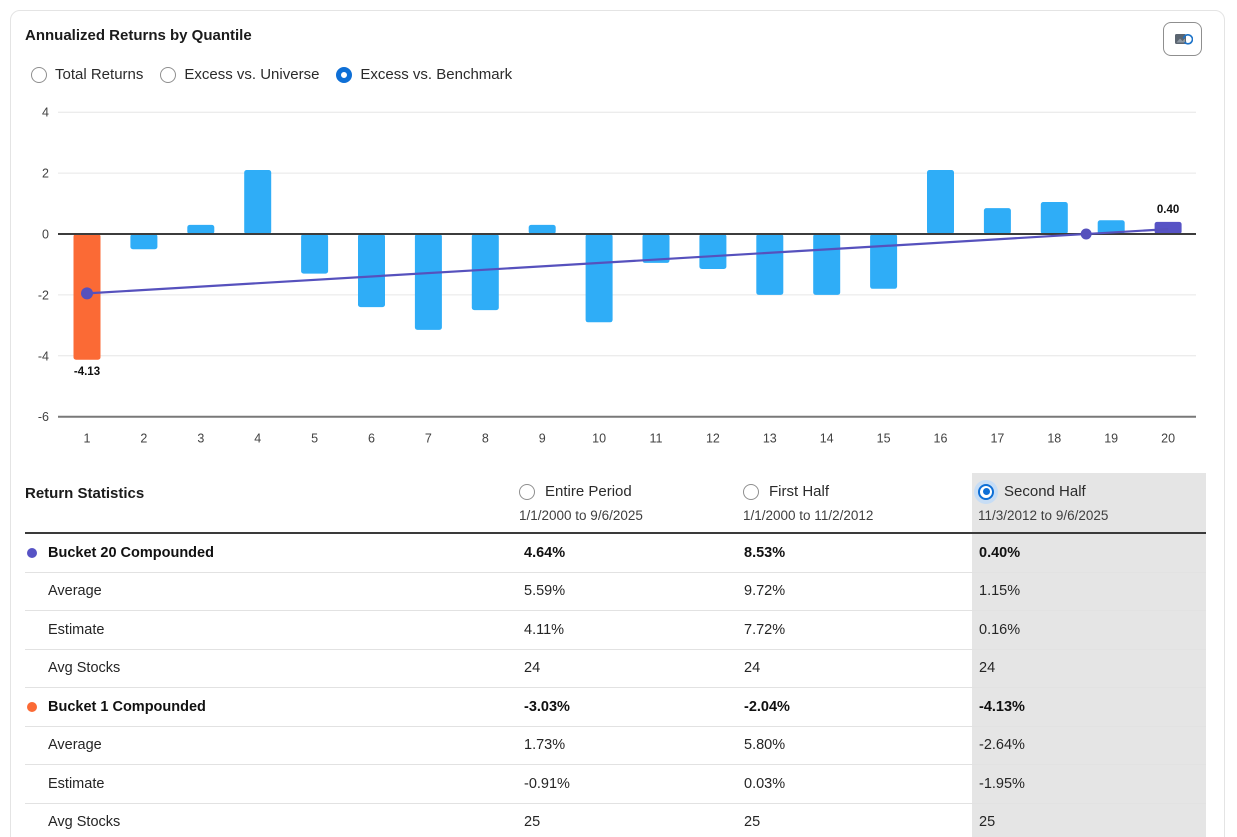  Describe the element at coordinates (713, 439) in the screenshot. I see `svg-text: 12` at that location.